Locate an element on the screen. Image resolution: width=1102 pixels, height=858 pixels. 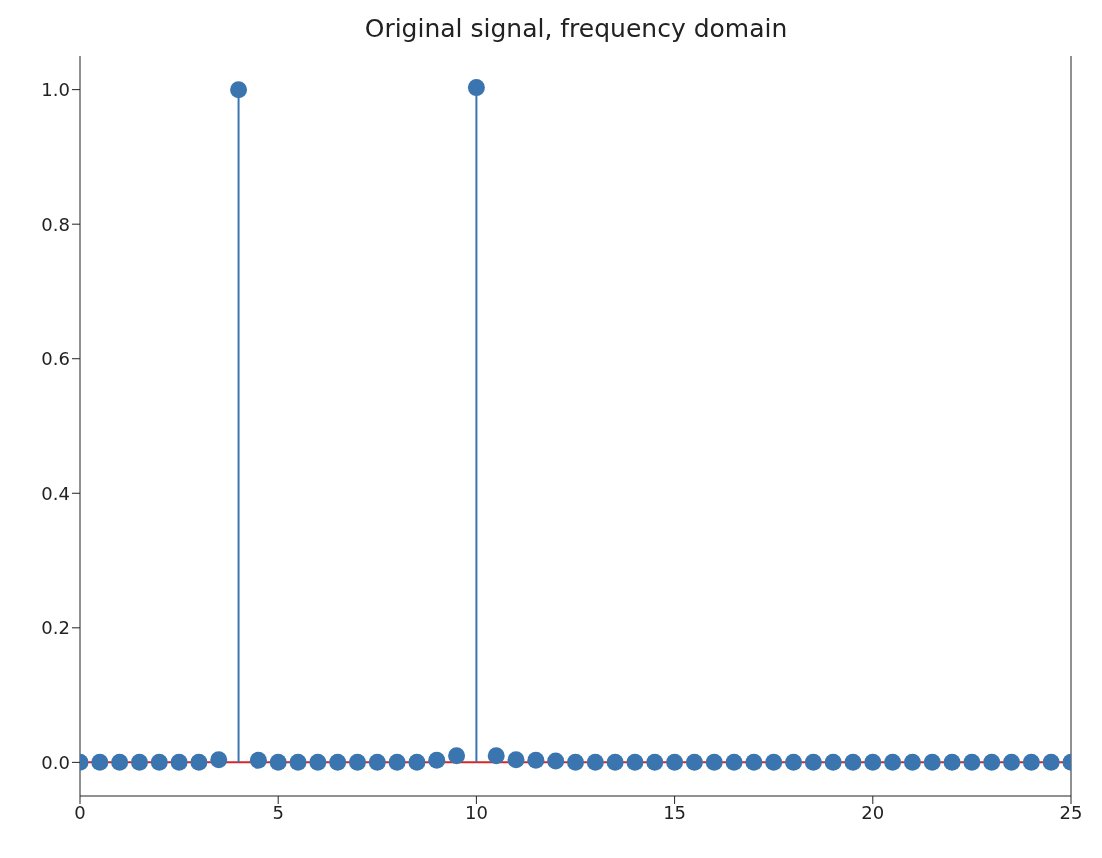
y-tick-label: 0.4 is located at coordinates (55, 493).